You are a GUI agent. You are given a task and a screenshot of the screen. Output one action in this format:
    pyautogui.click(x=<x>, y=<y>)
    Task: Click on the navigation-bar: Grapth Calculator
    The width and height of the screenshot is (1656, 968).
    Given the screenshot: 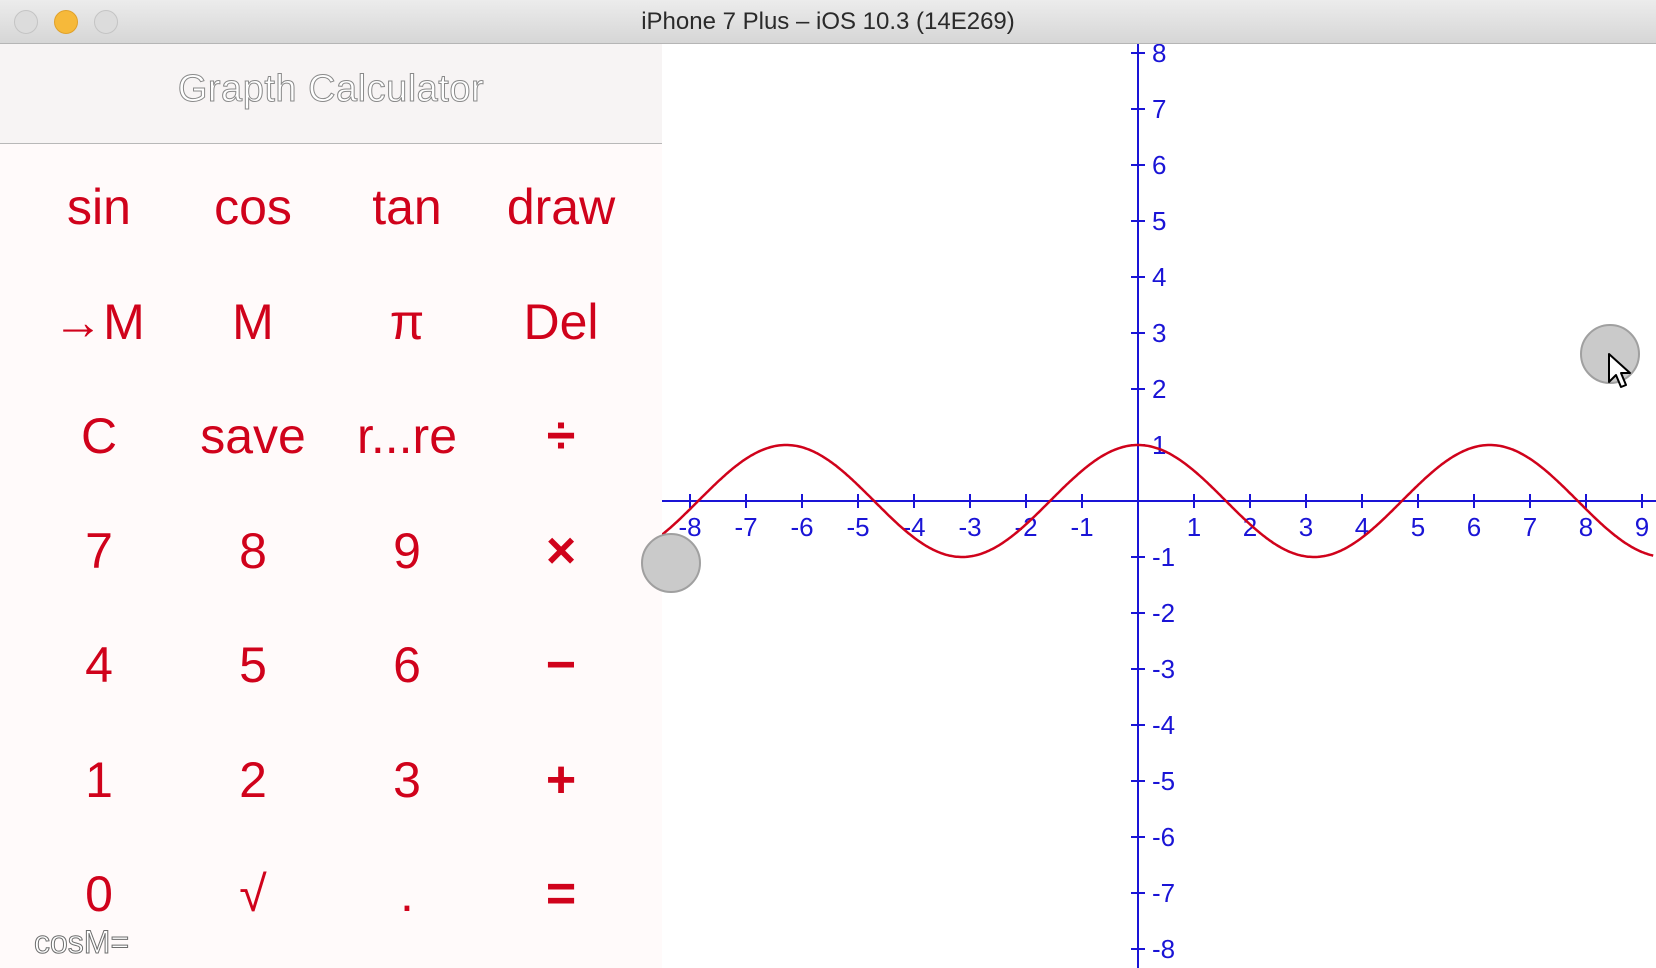 What is the action you would take?
    pyautogui.click(x=331, y=94)
    